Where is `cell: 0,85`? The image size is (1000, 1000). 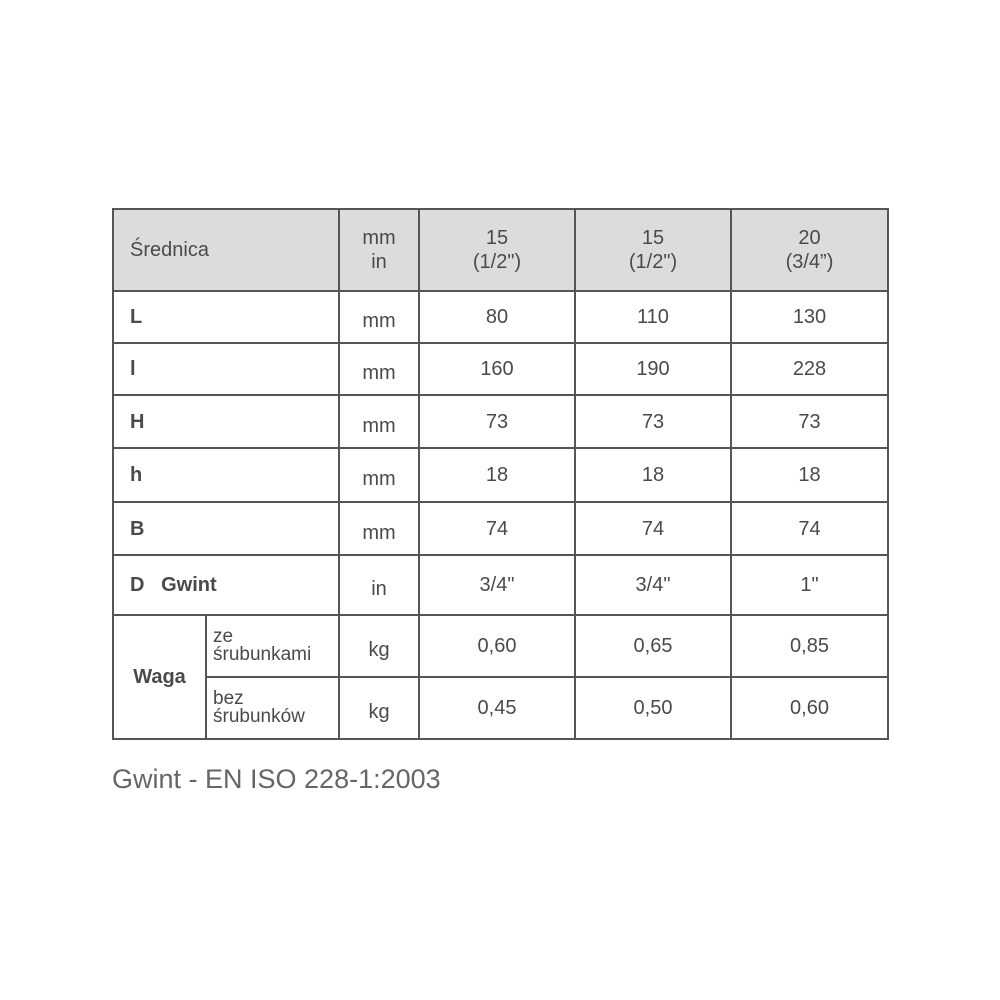 cell: 0,85 is located at coordinates (809, 646).